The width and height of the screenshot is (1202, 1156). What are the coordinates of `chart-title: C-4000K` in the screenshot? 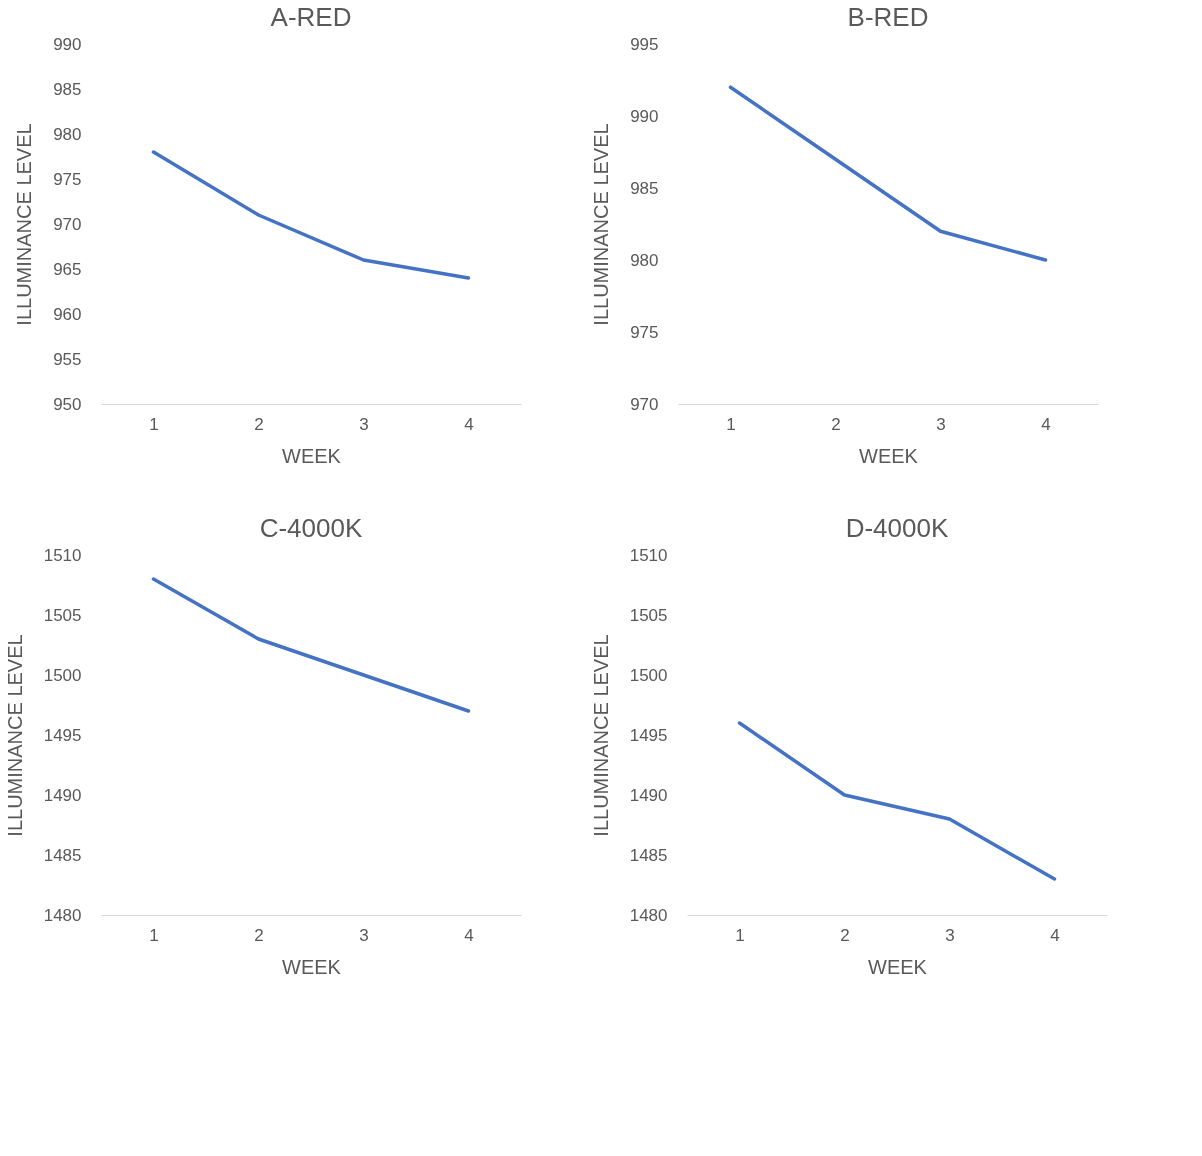 It's located at (311, 528).